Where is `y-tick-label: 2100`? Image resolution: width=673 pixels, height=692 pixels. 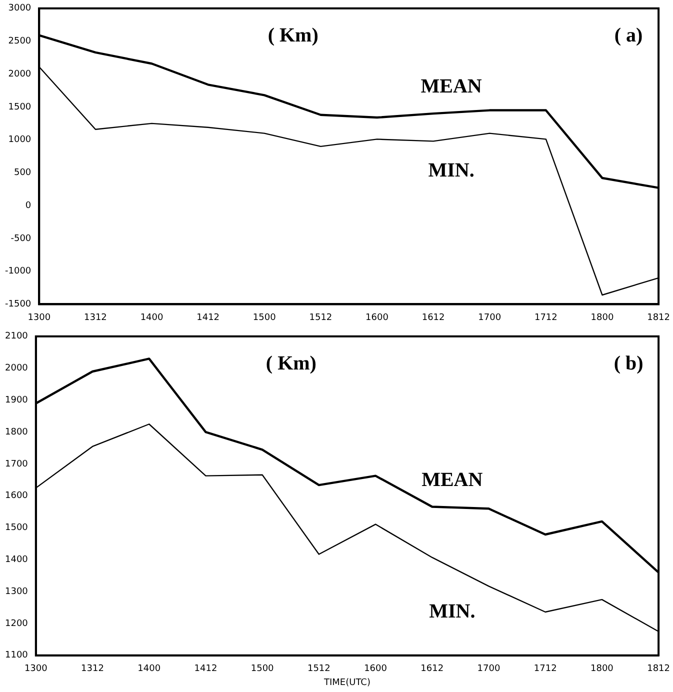 y-tick-label: 2100 is located at coordinates (16, 337).